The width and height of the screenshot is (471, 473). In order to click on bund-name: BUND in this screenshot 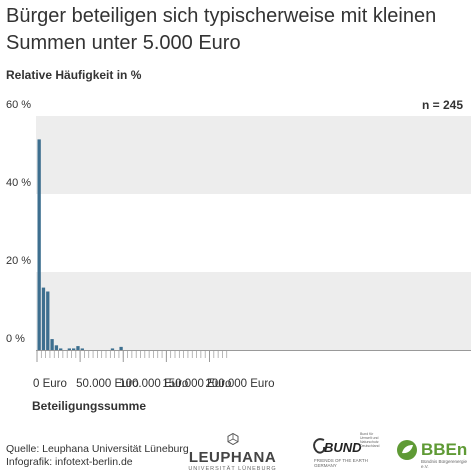, I will do `click(343, 447)`.